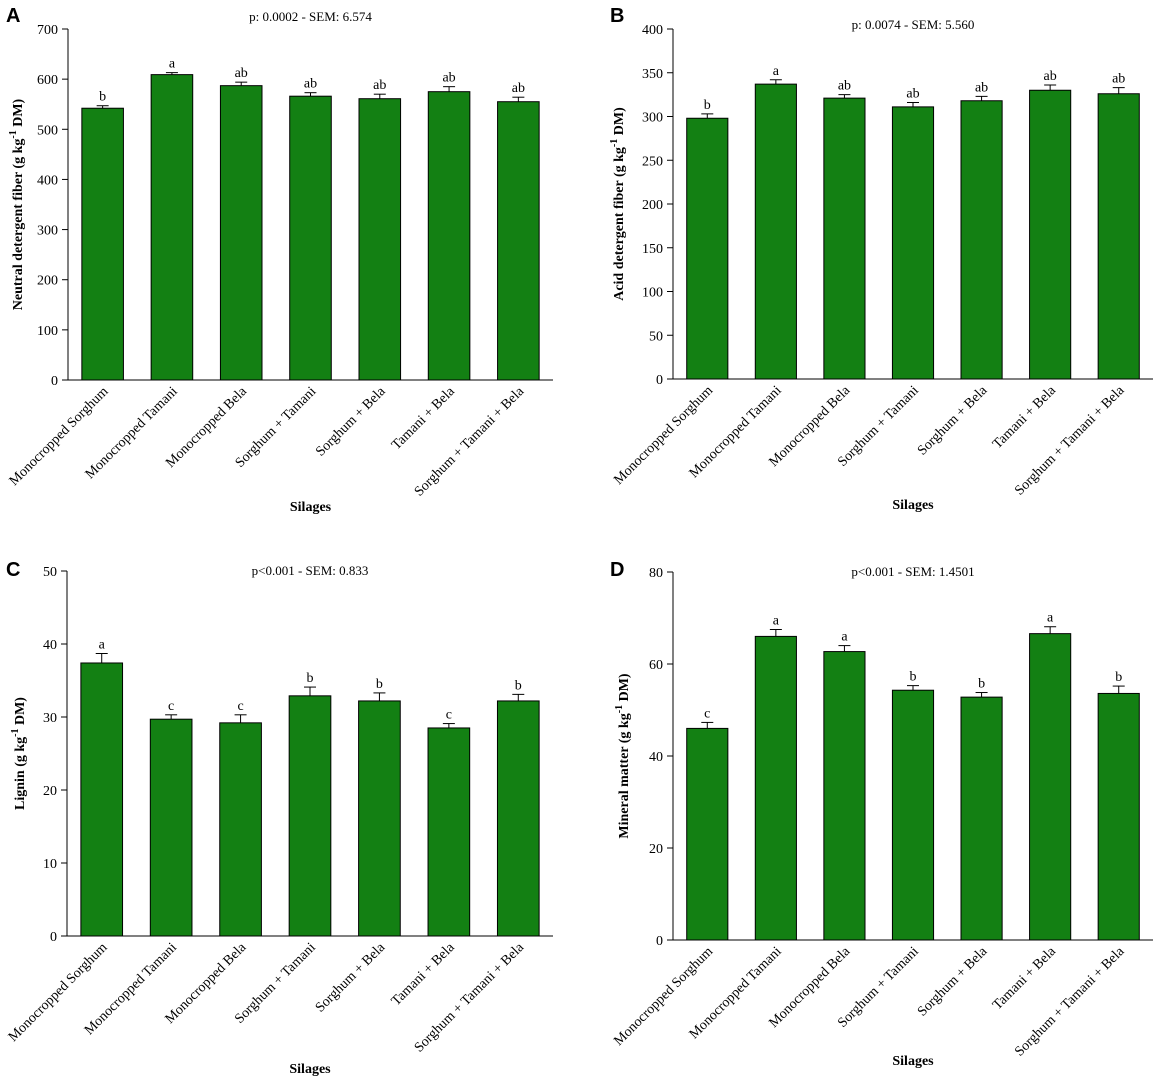  I want to click on panel-letter: D, so click(617, 570).